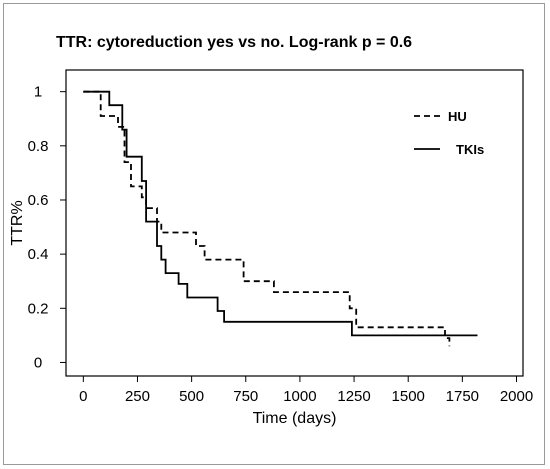  What do you see at coordinates (449, 133) in the screenshot?
I see `legend: HU TKIs` at bounding box center [449, 133].